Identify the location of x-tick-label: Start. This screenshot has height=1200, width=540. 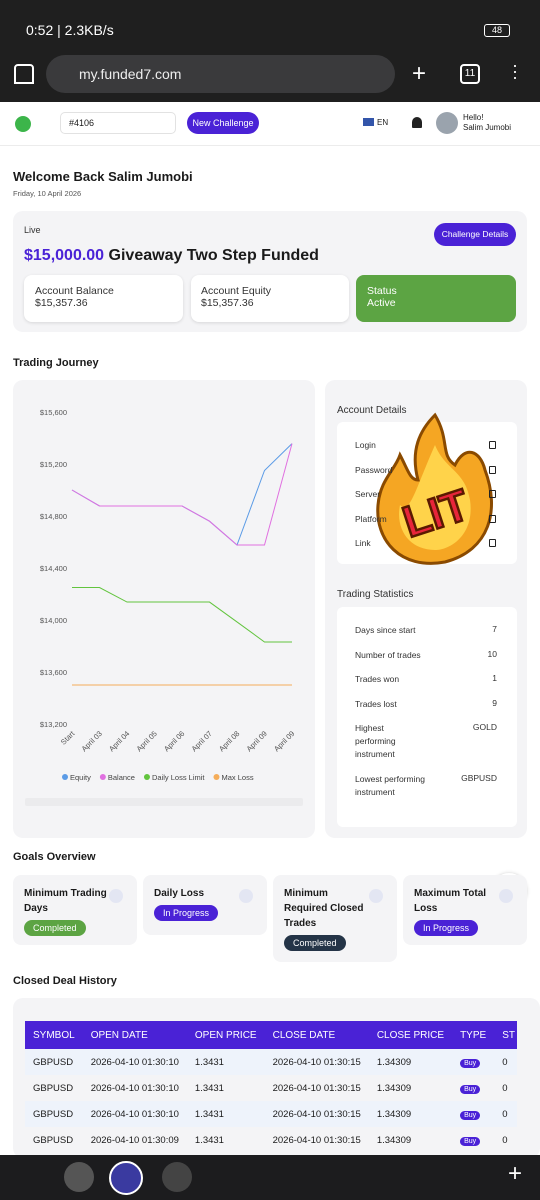
(68, 737).